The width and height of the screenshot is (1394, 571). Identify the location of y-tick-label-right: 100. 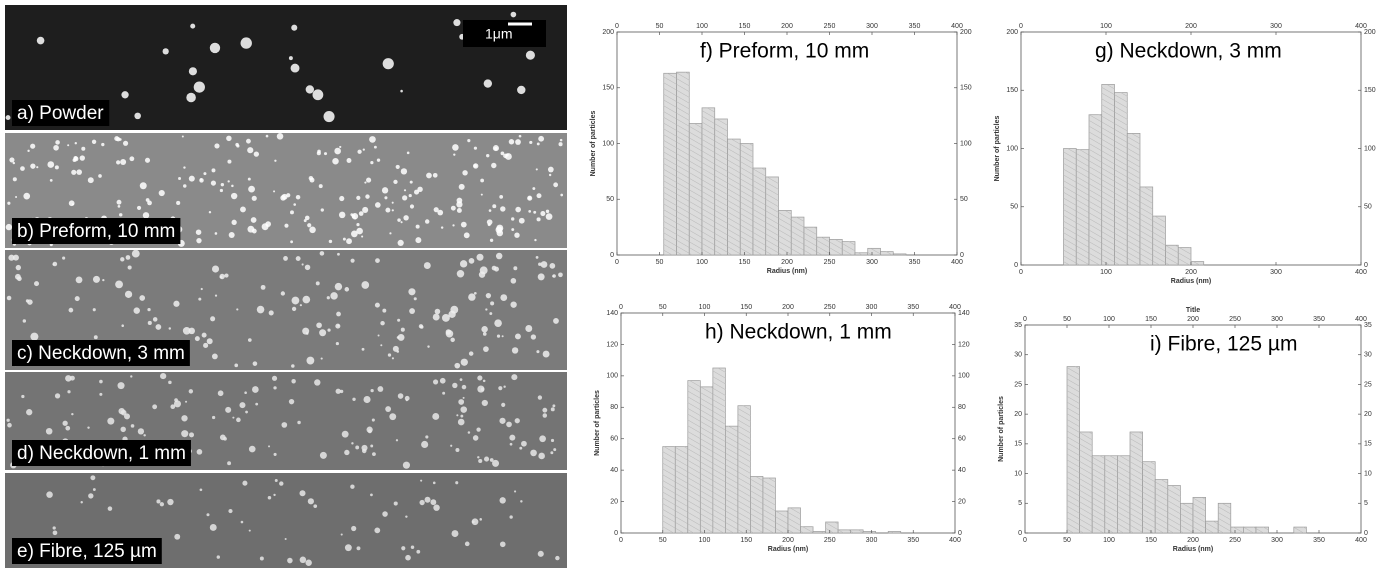
(966, 143).